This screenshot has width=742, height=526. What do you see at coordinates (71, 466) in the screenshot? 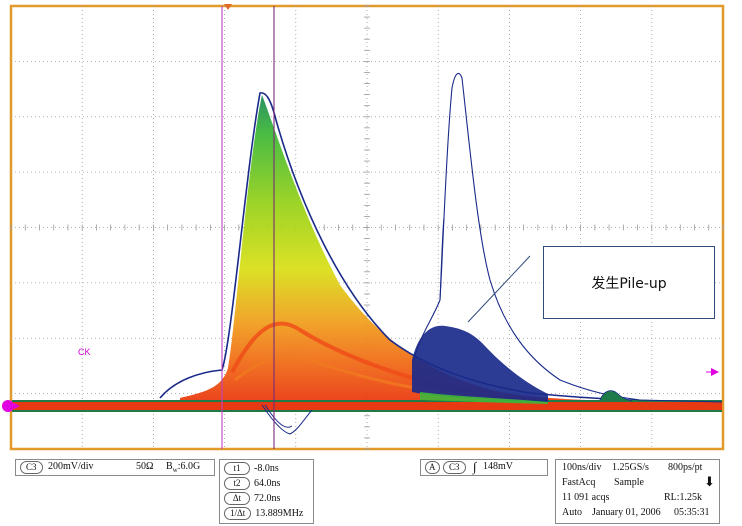
I see `vertical-scale: 200mV/div` at bounding box center [71, 466].